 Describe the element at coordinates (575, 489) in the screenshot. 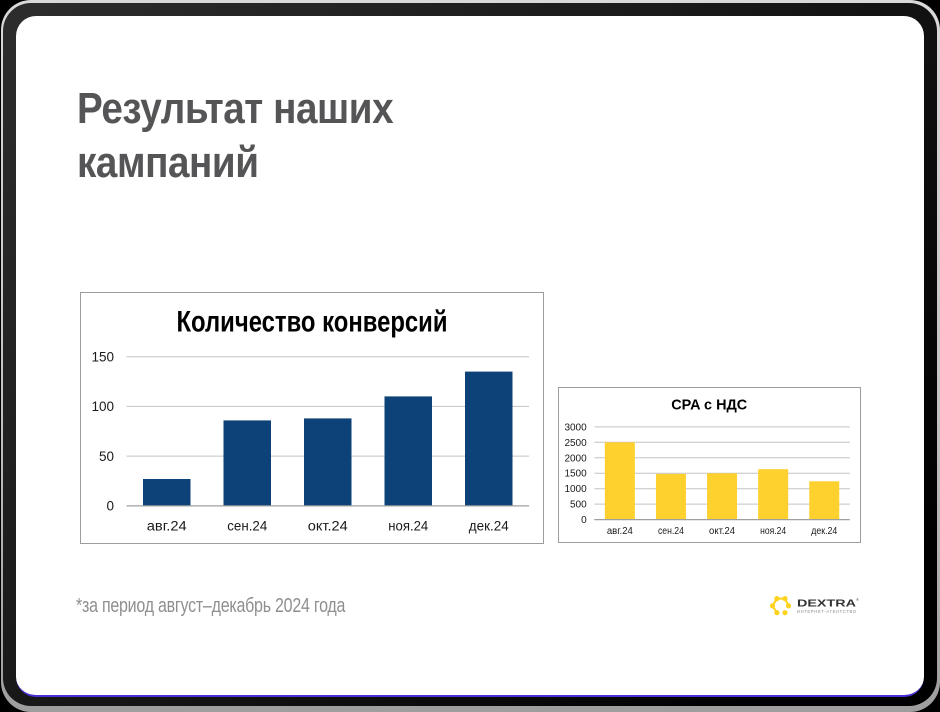

I see `svg-text: 1000` at that location.